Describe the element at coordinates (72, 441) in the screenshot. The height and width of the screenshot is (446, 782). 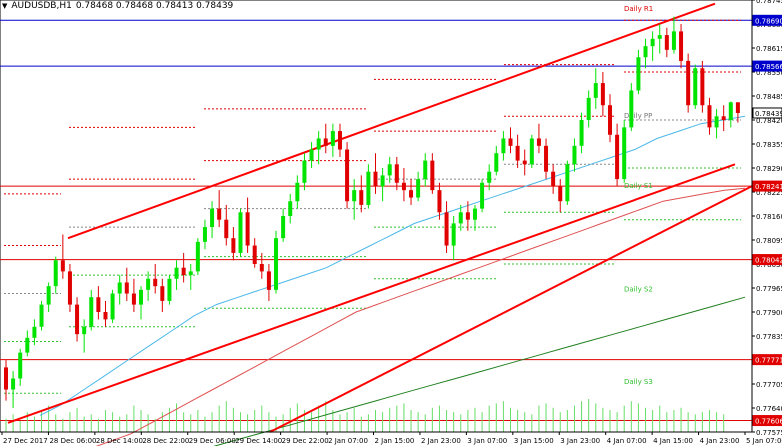
I see `time-tick-label: 28 Dec 06:00` at that location.